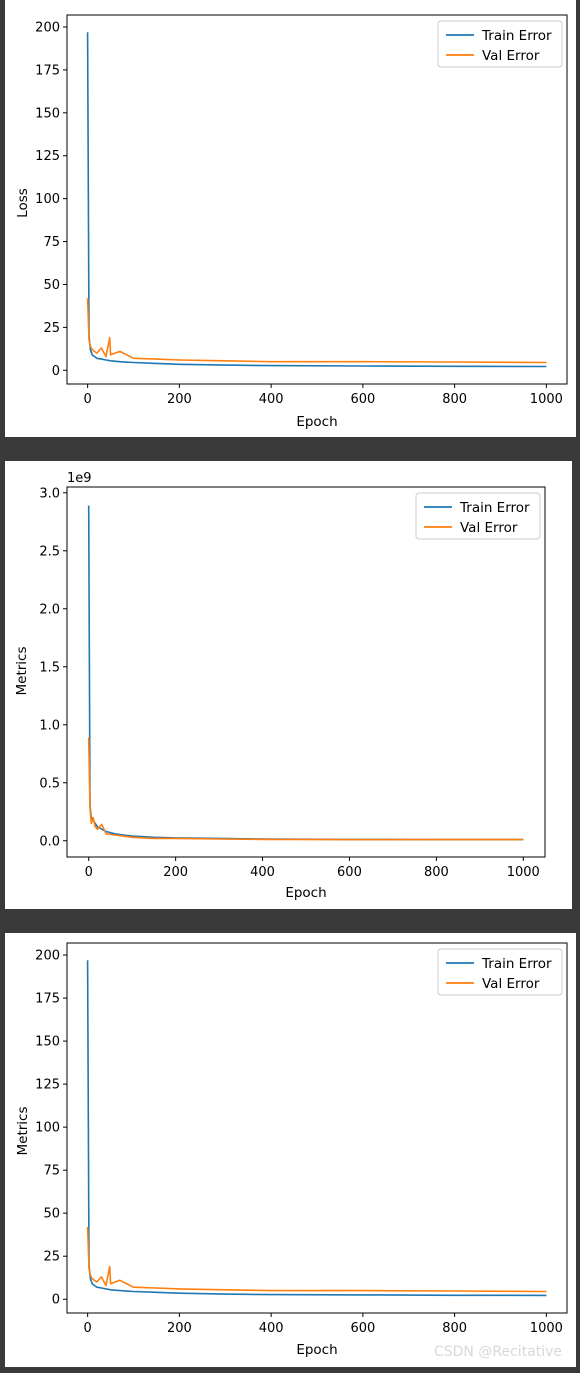  I want to click on y-tick-label: 2.5, so click(49, 551).